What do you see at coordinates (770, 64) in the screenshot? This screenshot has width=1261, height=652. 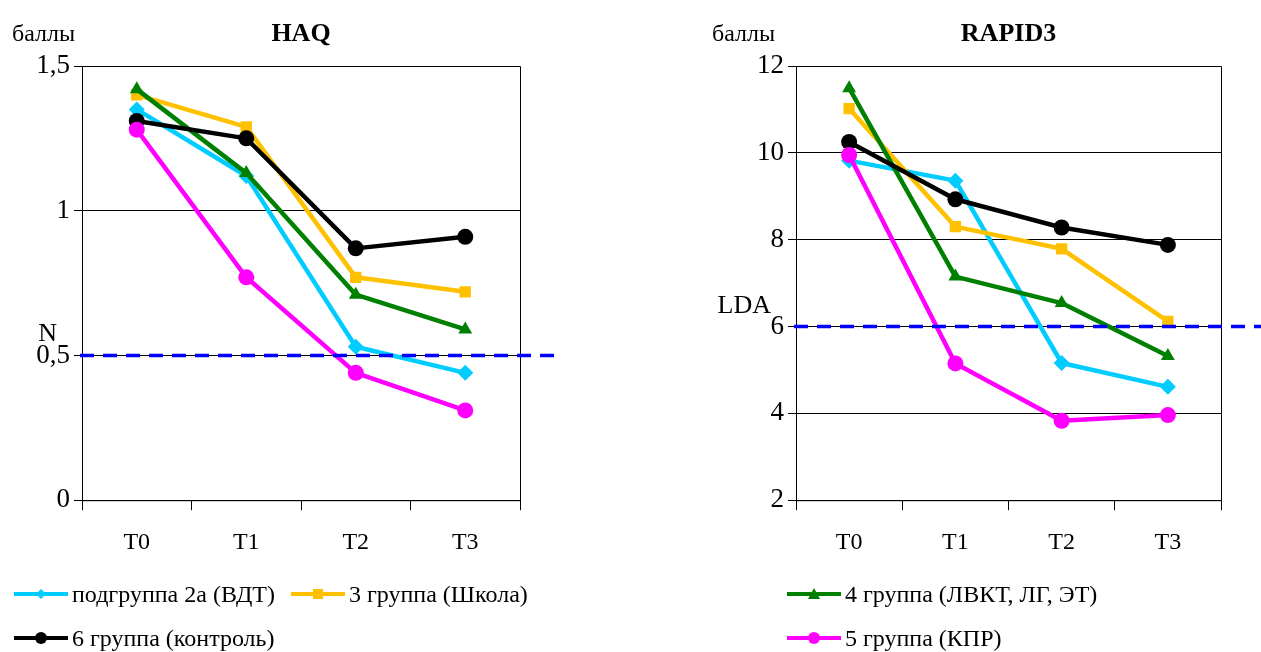 I see `y-tick-label: 12` at bounding box center [770, 64].